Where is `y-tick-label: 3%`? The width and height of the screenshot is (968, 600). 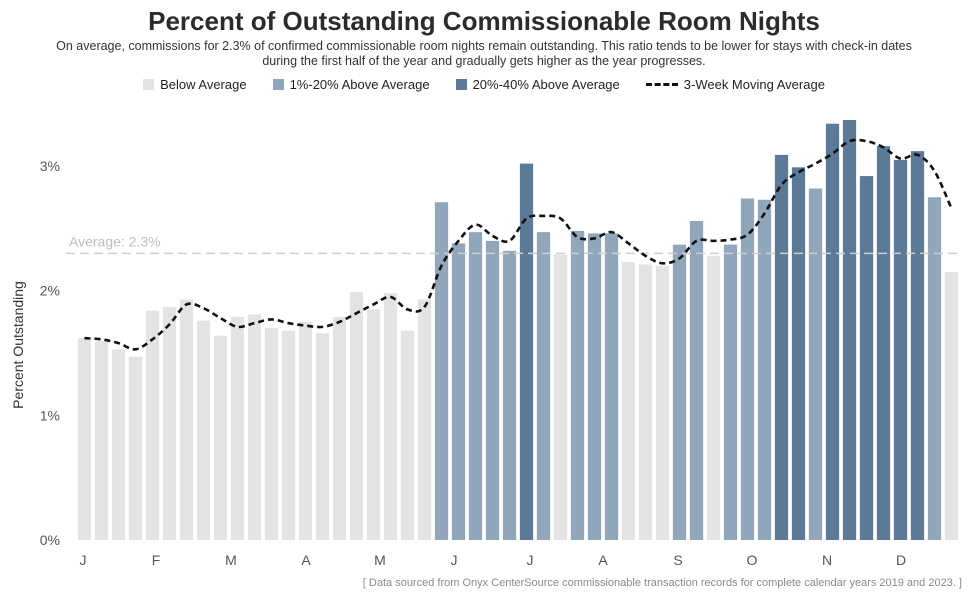 y-tick-label: 3% is located at coordinates (50, 166).